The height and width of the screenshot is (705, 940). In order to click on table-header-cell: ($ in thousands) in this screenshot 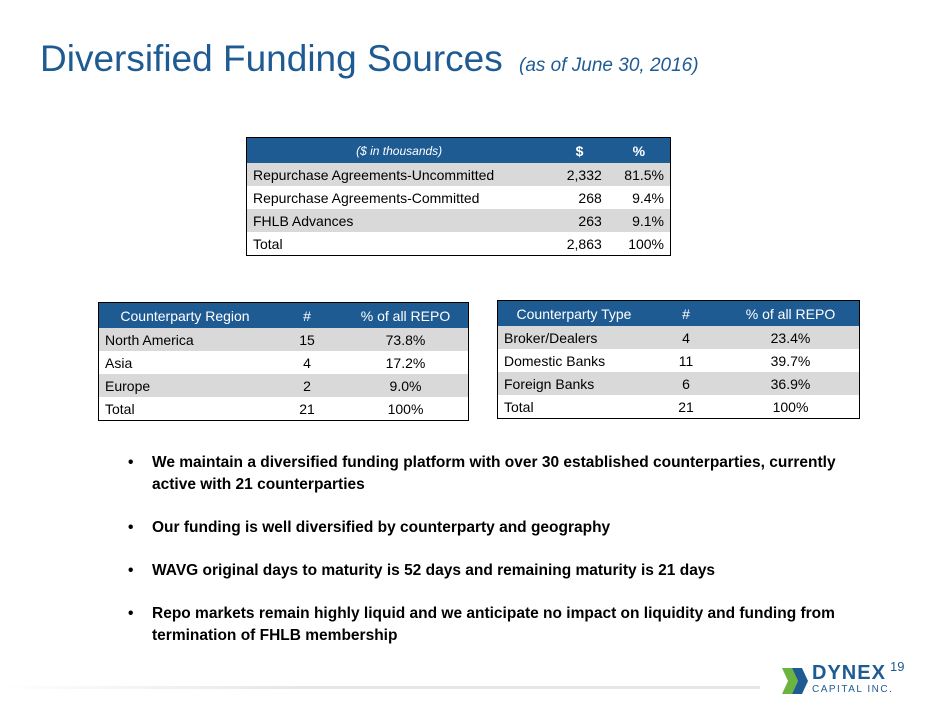, I will do `click(399, 150)`.